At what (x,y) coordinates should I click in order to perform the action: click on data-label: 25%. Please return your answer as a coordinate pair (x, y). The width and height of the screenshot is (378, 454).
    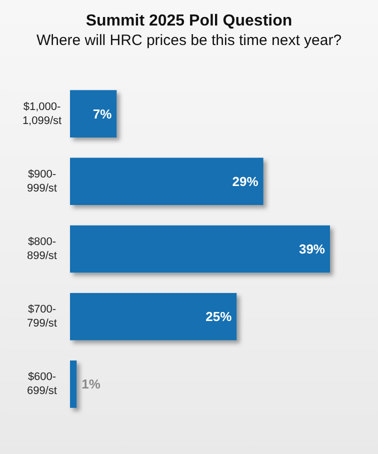
    Looking at the image, I should click on (219, 316).